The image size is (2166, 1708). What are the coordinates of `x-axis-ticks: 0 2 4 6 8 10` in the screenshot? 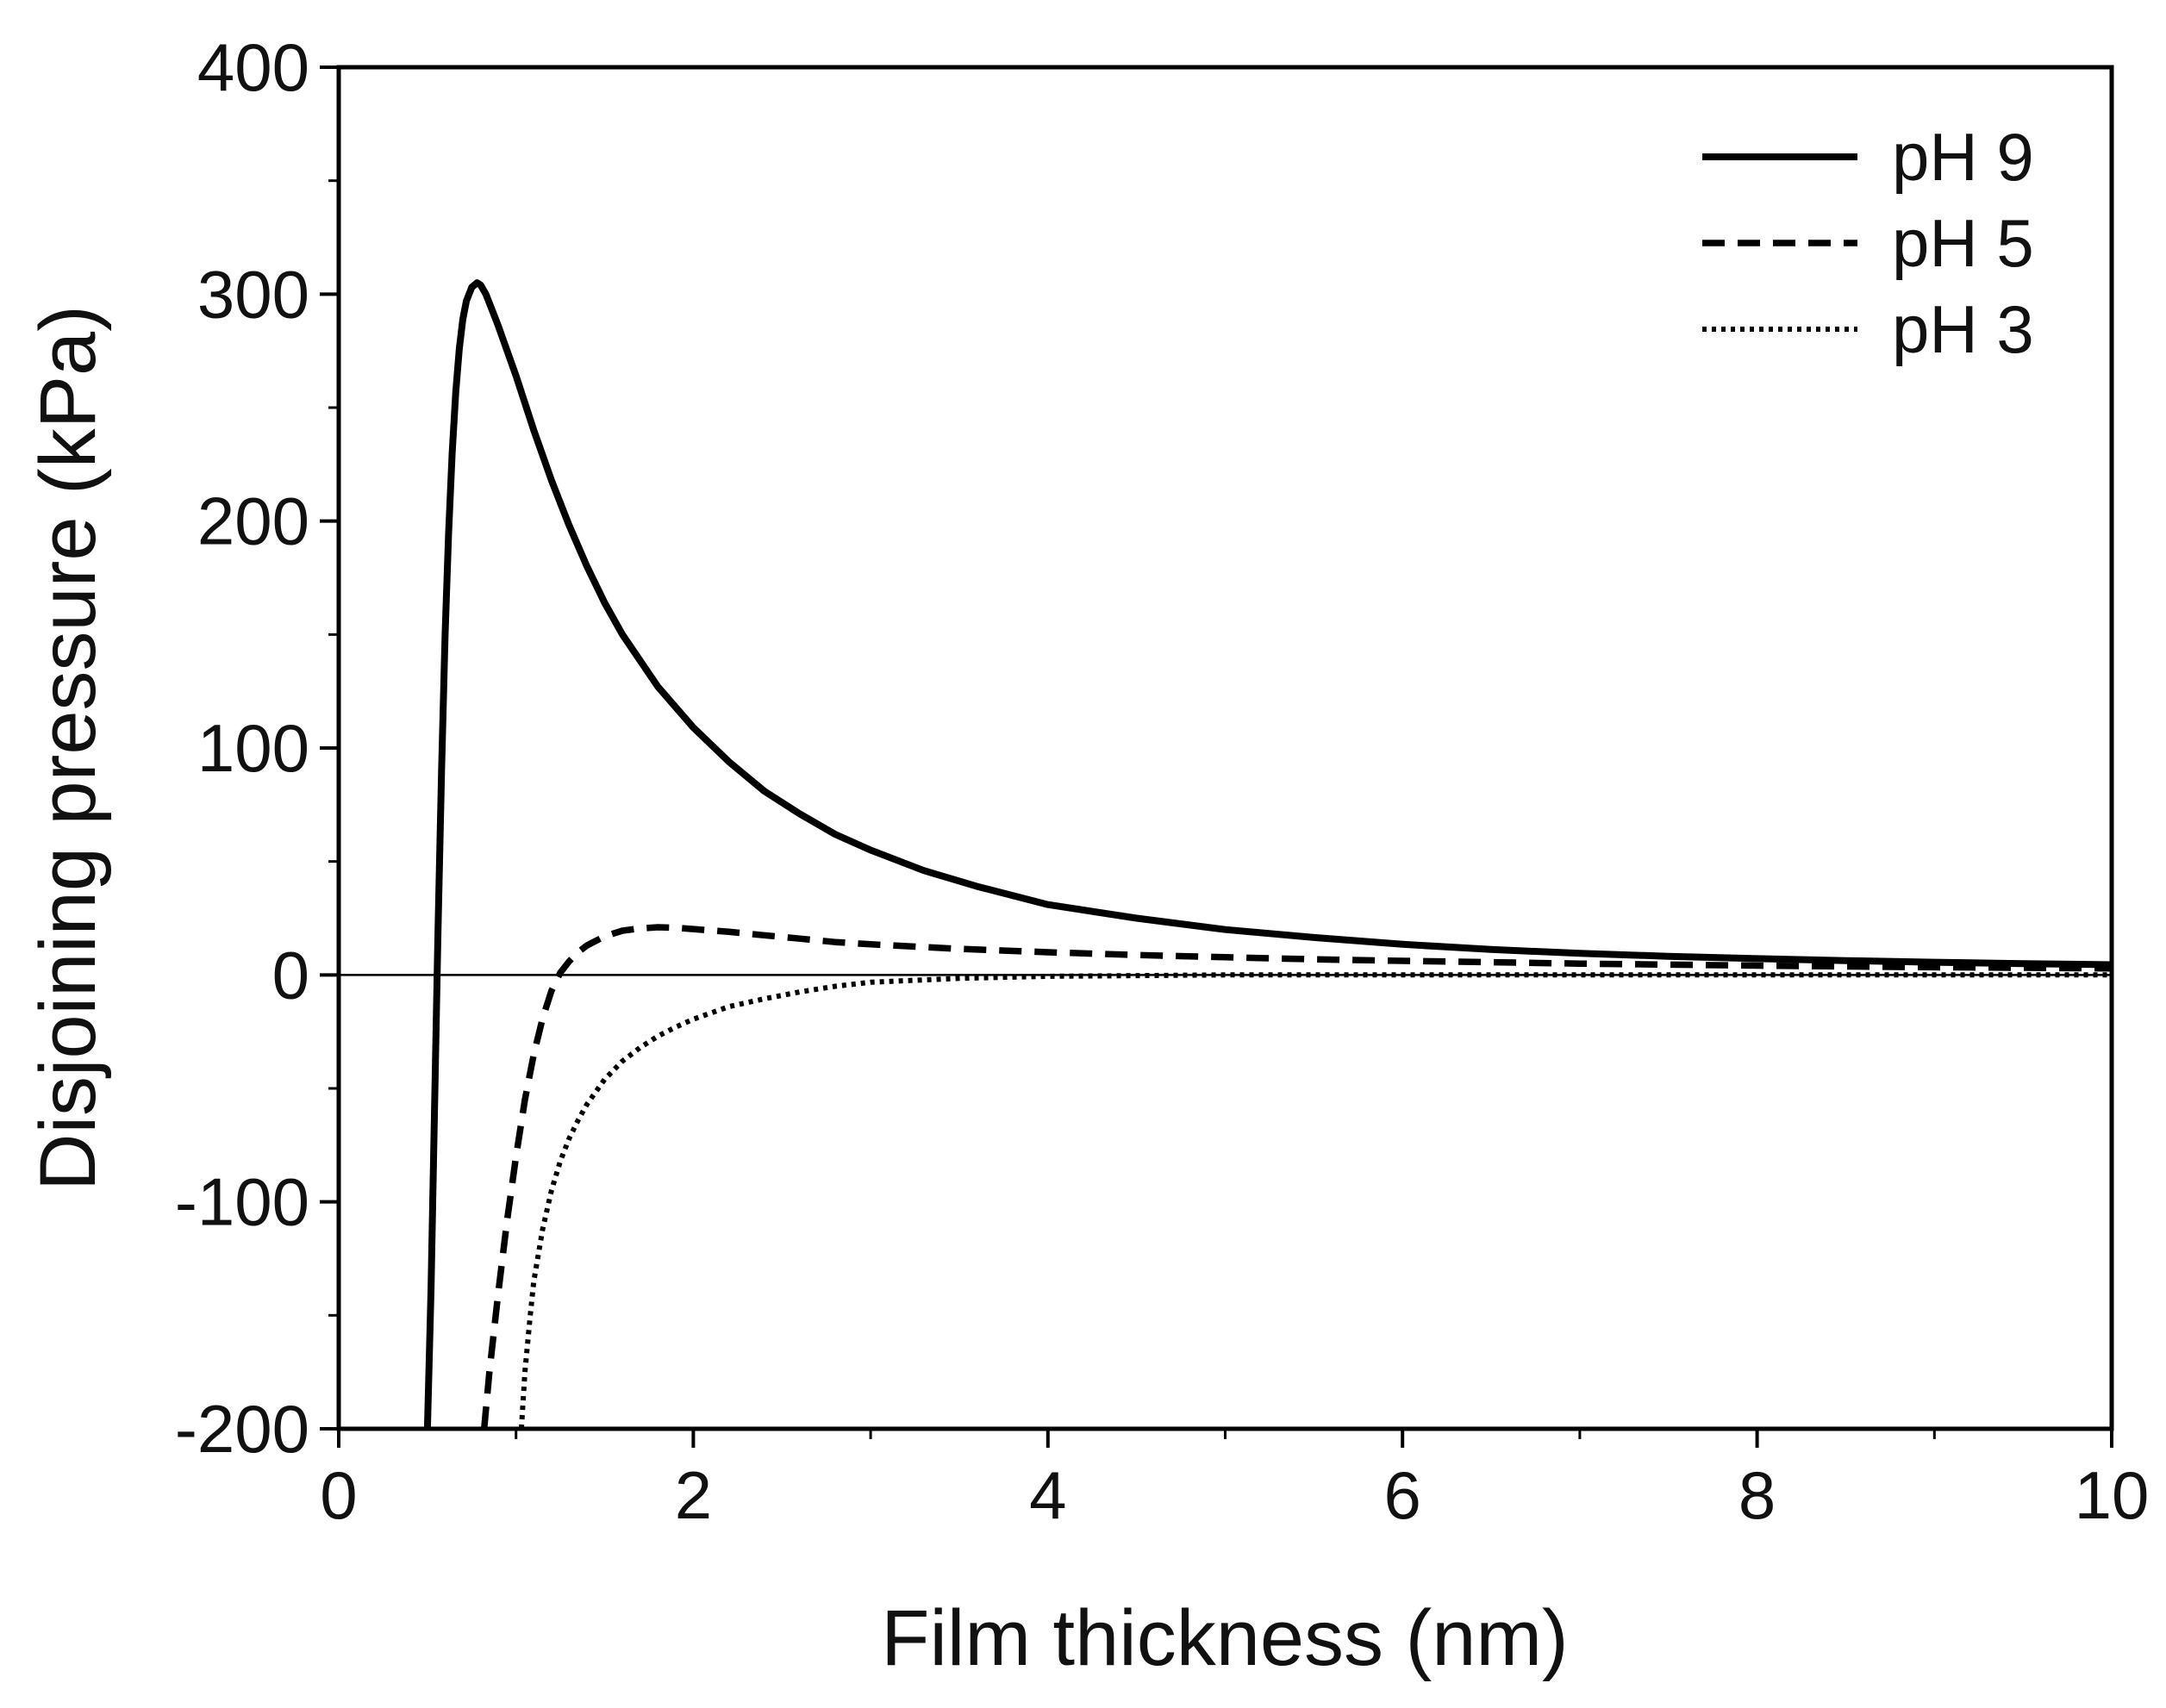 It's located at (1234, 1481).